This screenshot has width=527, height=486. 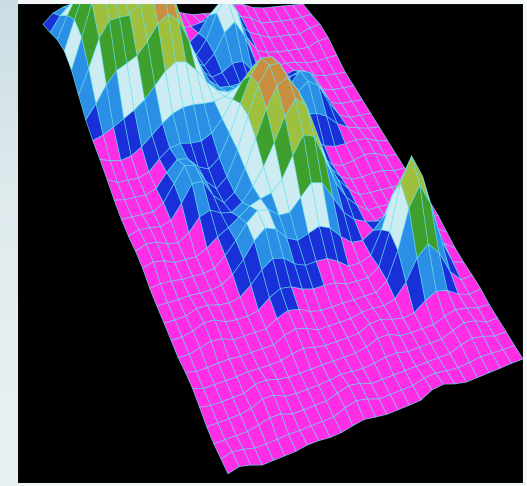 What do you see at coordinates (9, 243) in the screenshot?
I see `left-panel-strip` at bounding box center [9, 243].